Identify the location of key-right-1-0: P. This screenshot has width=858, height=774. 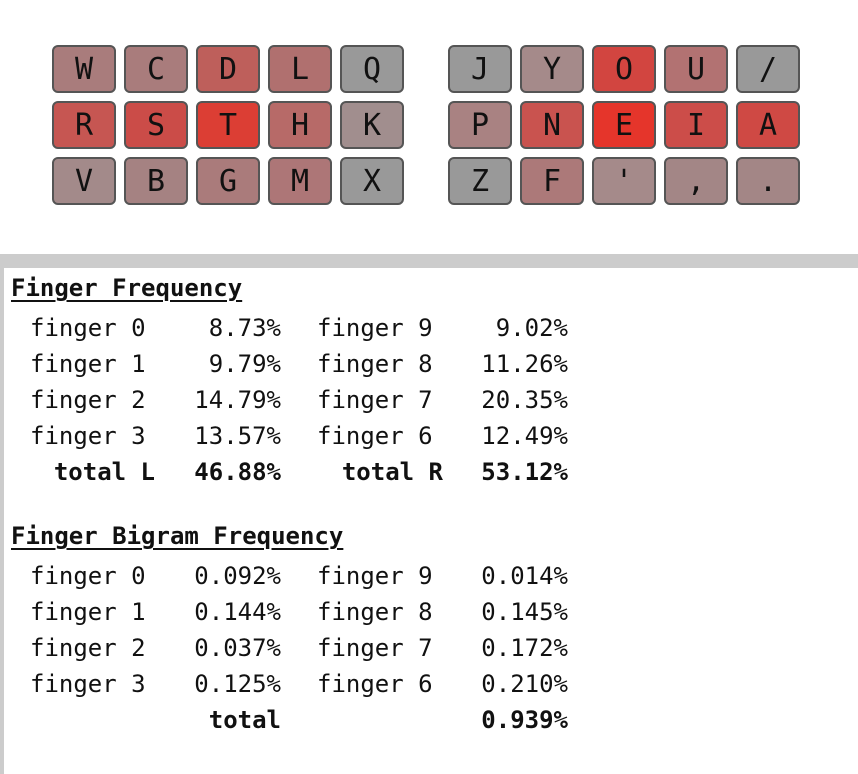
(480, 125).